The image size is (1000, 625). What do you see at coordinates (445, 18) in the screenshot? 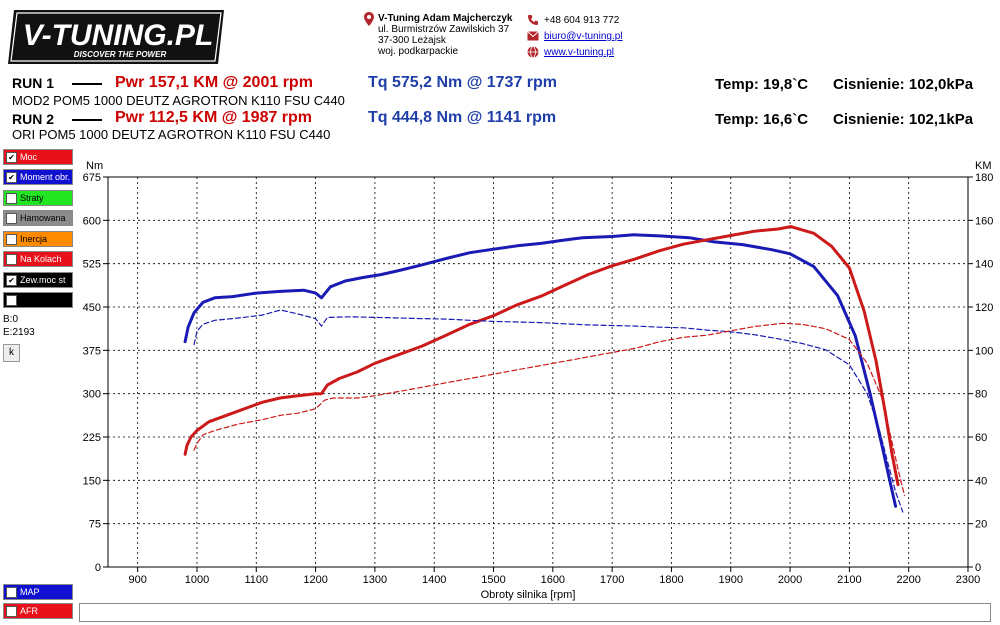
I see `company-name: V-Tuning Adam Majcherczyk` at bounding box center [445, 18].